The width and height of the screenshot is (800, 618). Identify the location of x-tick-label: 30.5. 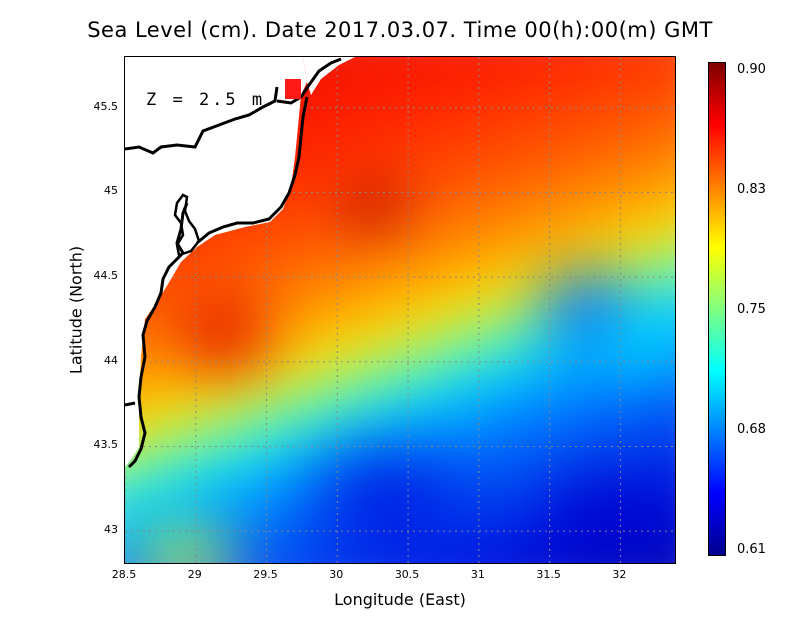
(407, 574).